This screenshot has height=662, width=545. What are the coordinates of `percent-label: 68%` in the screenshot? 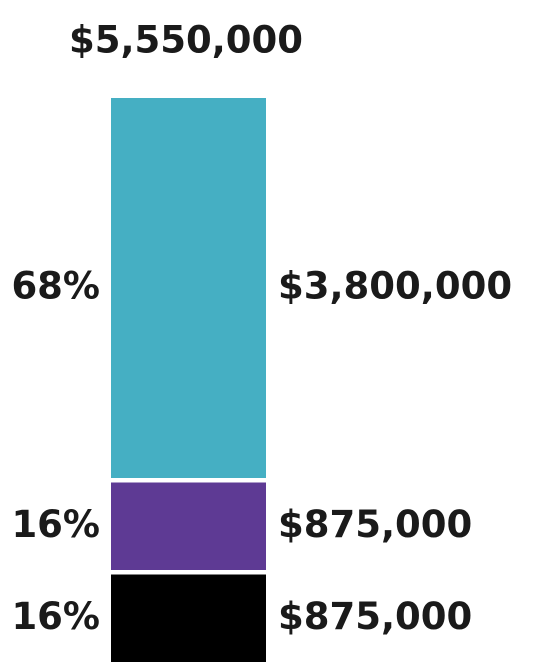 It's located at (55, 286).